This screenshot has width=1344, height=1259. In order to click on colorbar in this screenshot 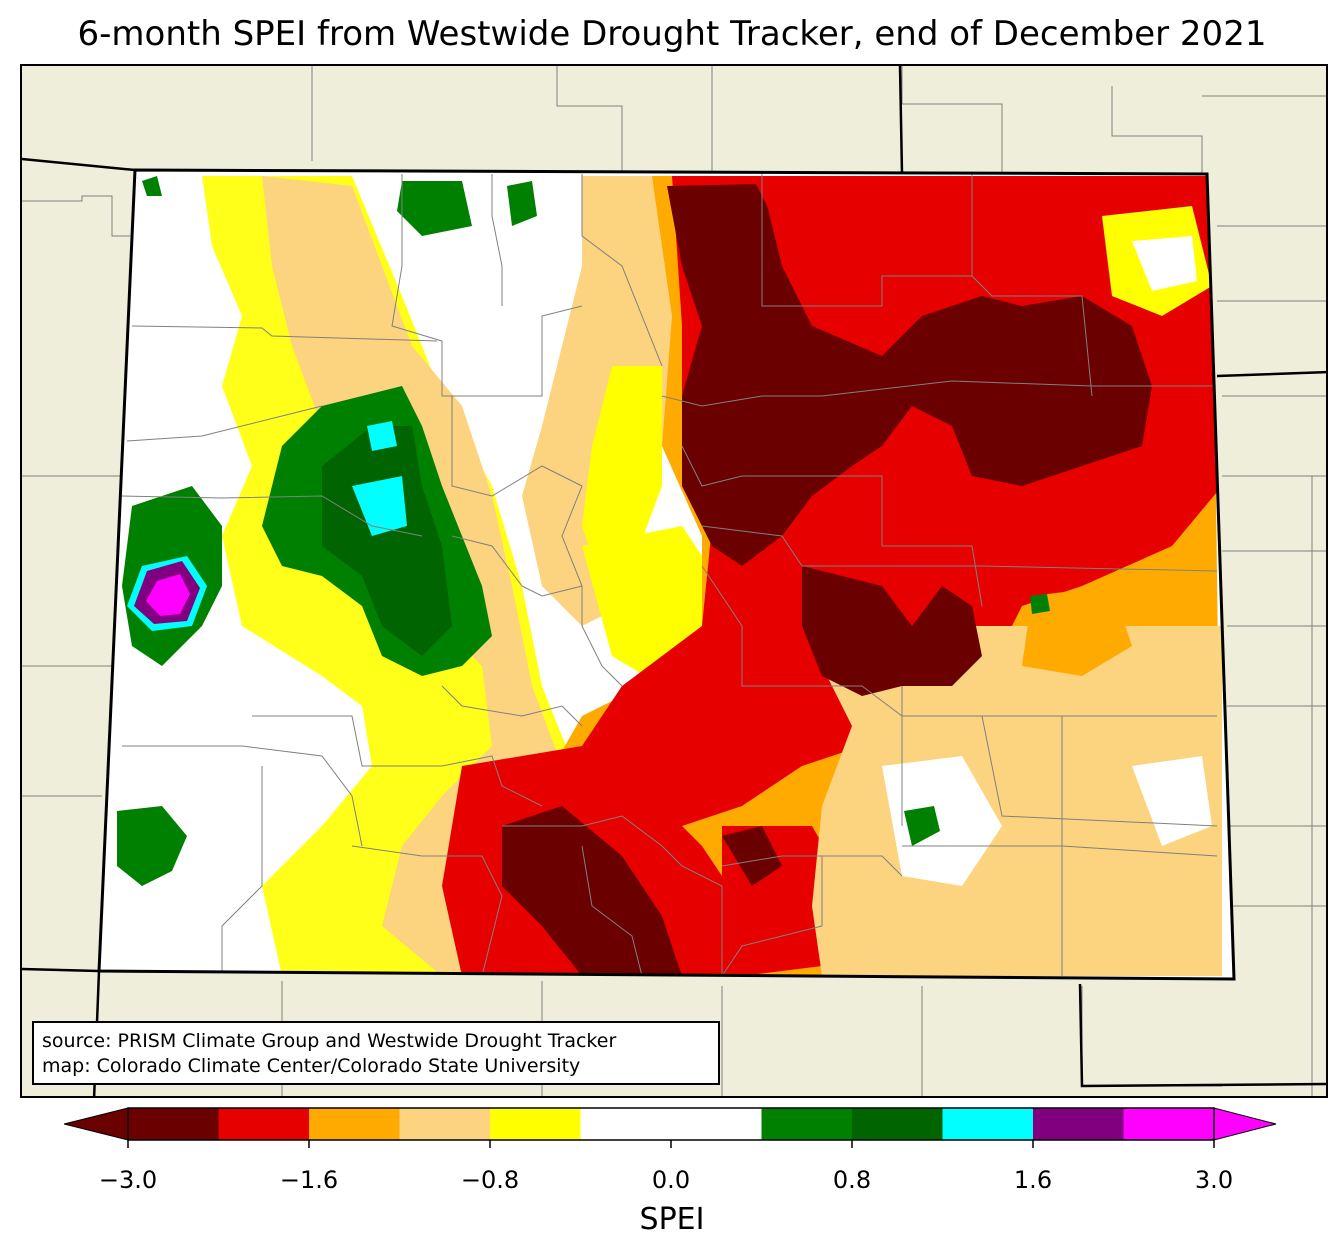, I will do `click(670, 1127)`.